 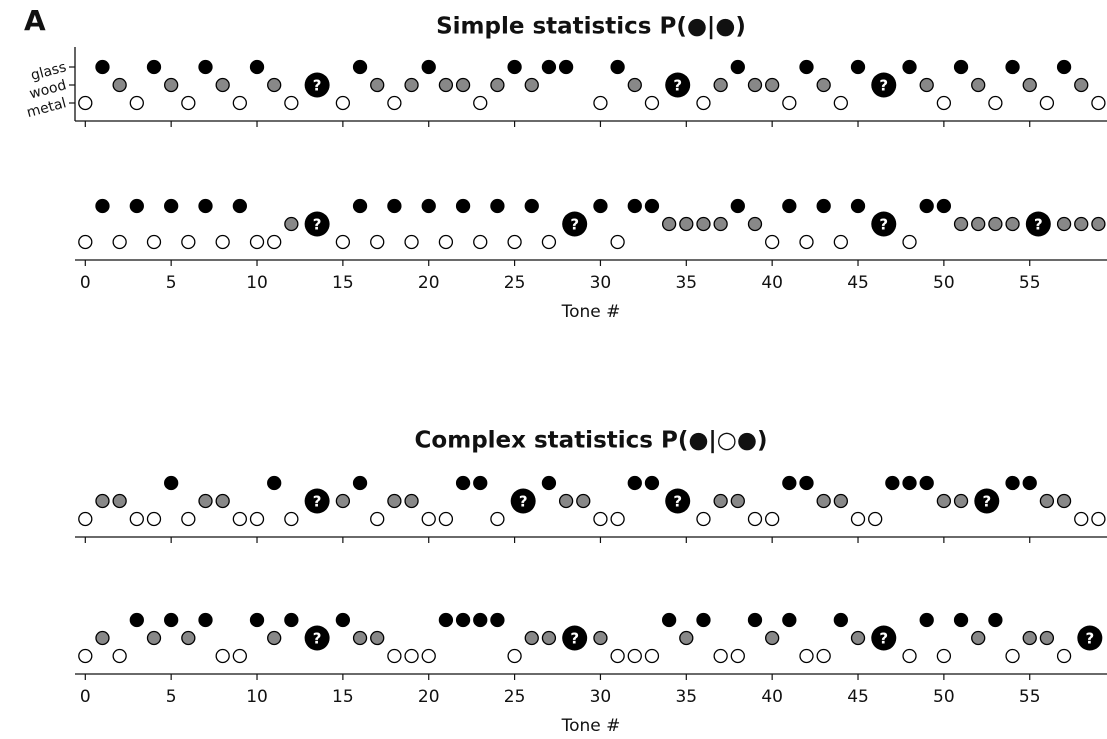 What do you see at coordinates (944, 697) in the screenshot?
I see `x-tick-label: 50` at bounding box center [944, 697].